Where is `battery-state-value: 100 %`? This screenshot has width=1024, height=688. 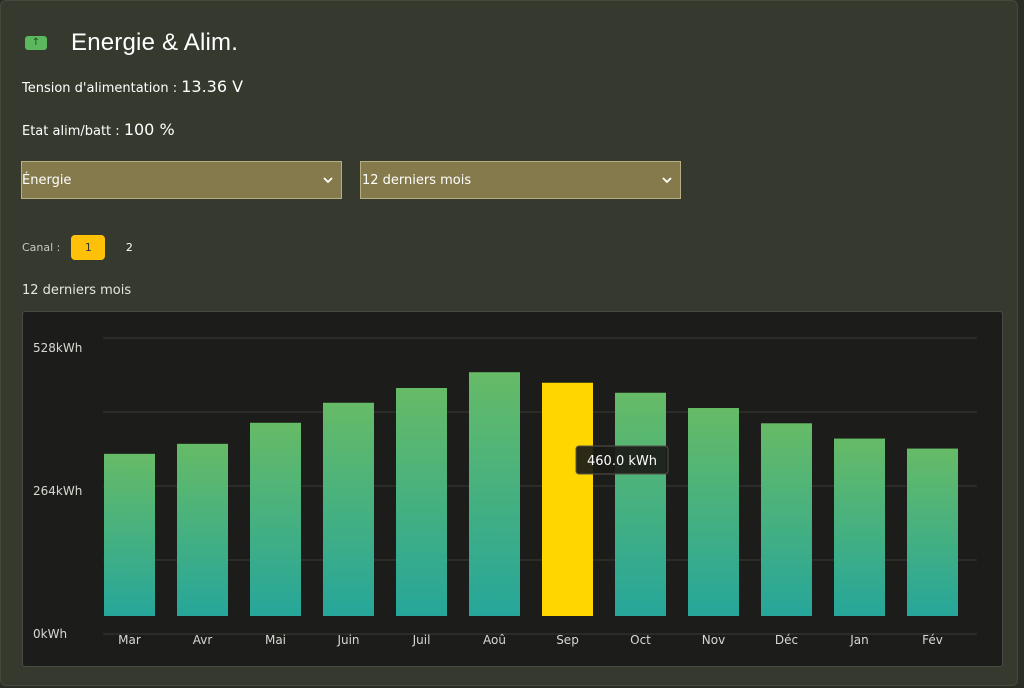
battery-state-value: 100 % is located at coordinates (149, 129).